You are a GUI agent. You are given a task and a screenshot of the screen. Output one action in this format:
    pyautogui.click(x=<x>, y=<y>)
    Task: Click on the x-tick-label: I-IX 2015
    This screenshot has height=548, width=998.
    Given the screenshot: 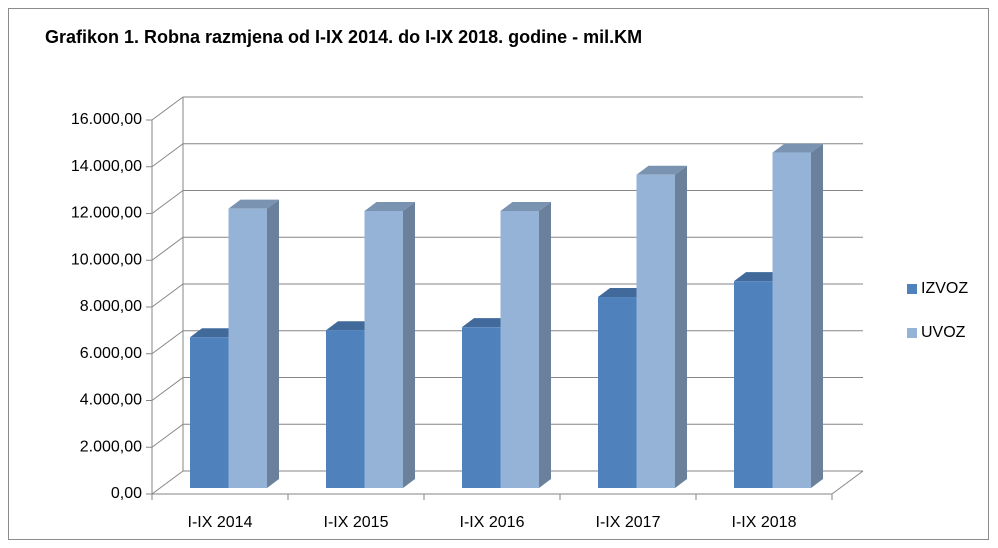 What is the action you would take?
    pyautogui.click(x=356, y=522)
    